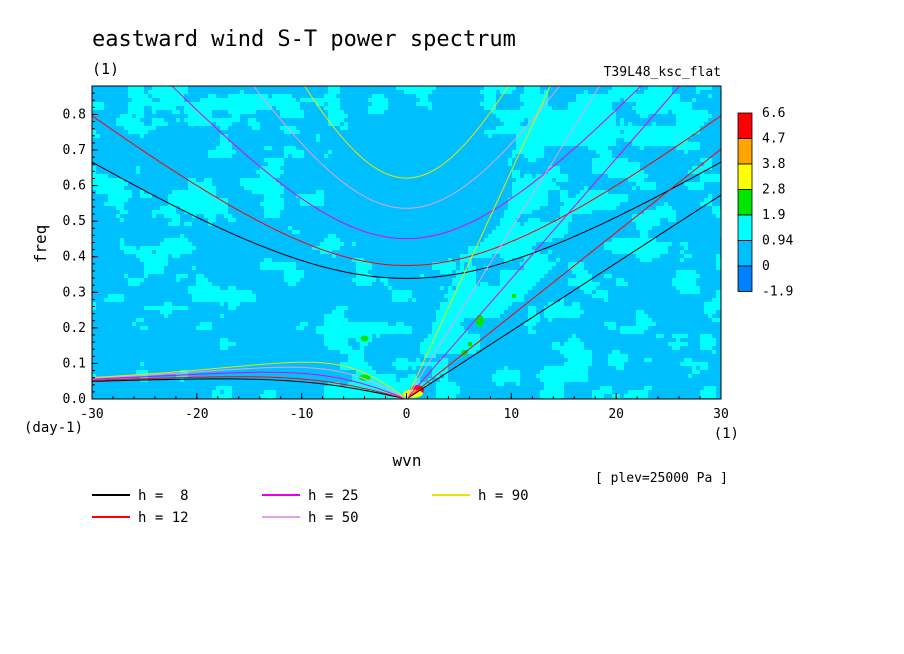 This screenshot has width=904, height=654. I want to click on y-tick-label: 0.8, so click(74, 114).